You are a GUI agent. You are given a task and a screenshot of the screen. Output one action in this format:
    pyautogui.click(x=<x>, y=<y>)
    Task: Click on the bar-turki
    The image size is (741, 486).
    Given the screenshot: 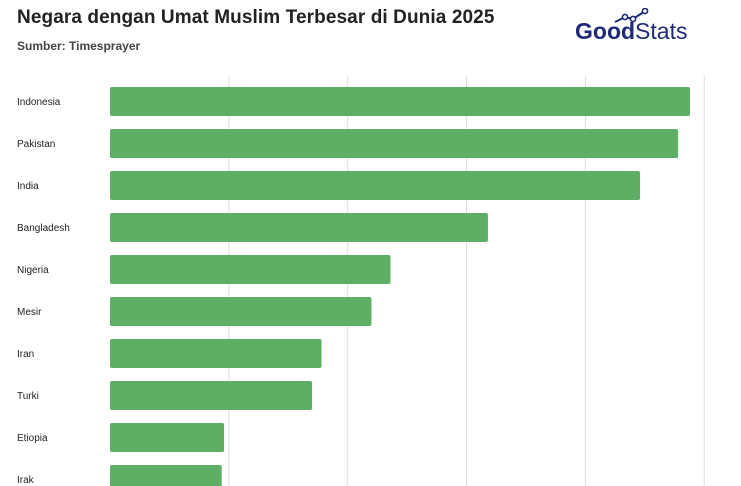 What is the action you would take?
    pyautogui.click(x=211, y=395)
    